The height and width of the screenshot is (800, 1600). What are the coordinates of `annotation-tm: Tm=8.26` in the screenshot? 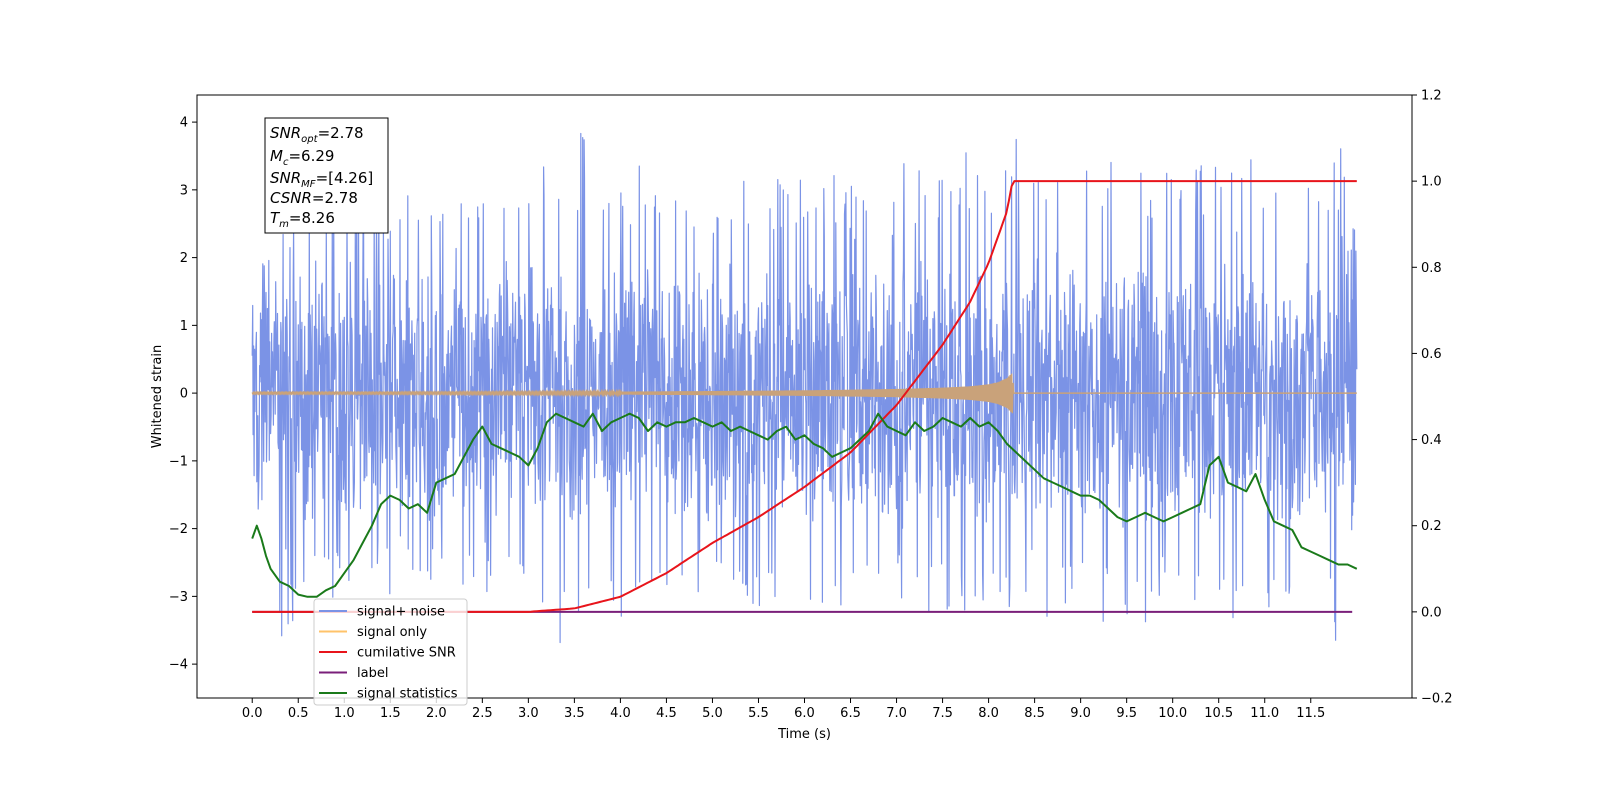 It's located at (302, 219).